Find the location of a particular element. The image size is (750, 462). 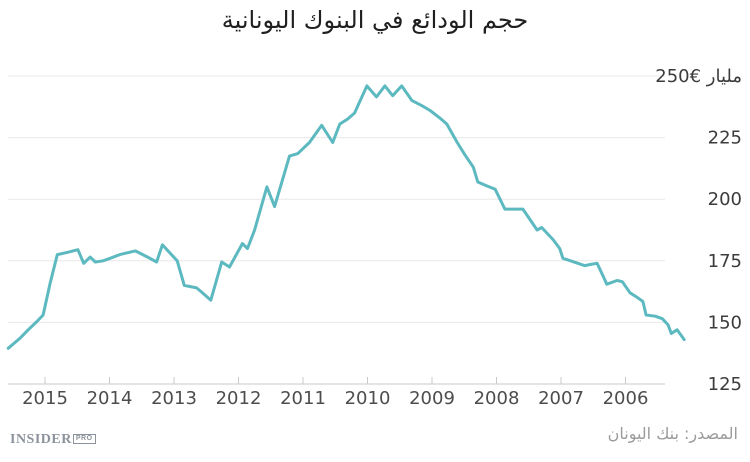

x-axis-label: 2009 is located at coordinates (432, 398).